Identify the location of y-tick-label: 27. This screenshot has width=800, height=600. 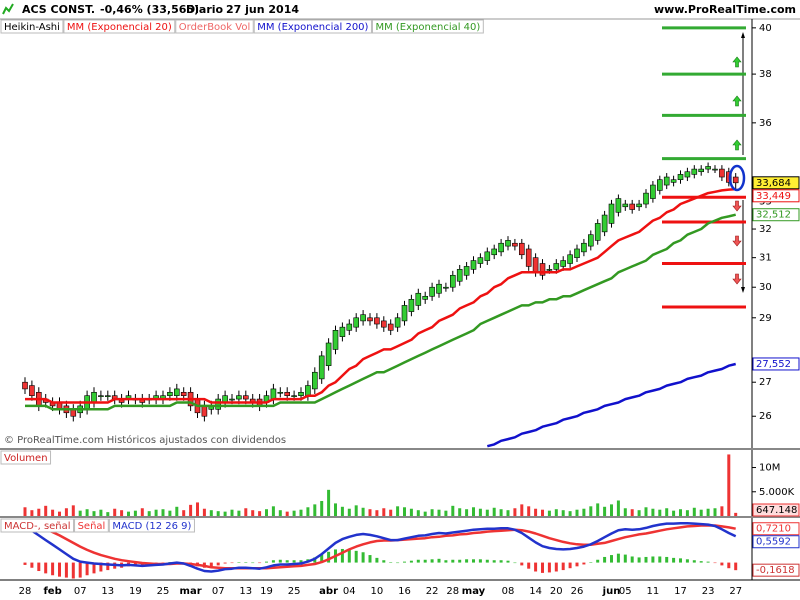
(765, 382).